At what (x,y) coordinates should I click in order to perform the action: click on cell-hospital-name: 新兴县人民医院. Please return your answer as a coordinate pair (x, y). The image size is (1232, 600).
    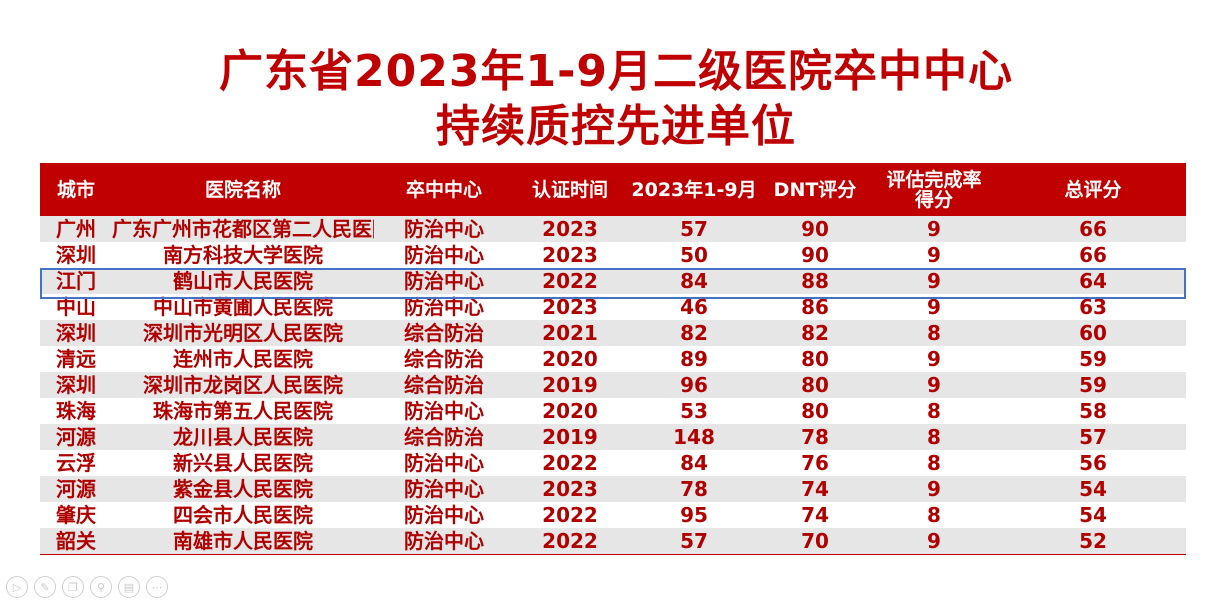
    Looking at the image, I should click on (243, 463).